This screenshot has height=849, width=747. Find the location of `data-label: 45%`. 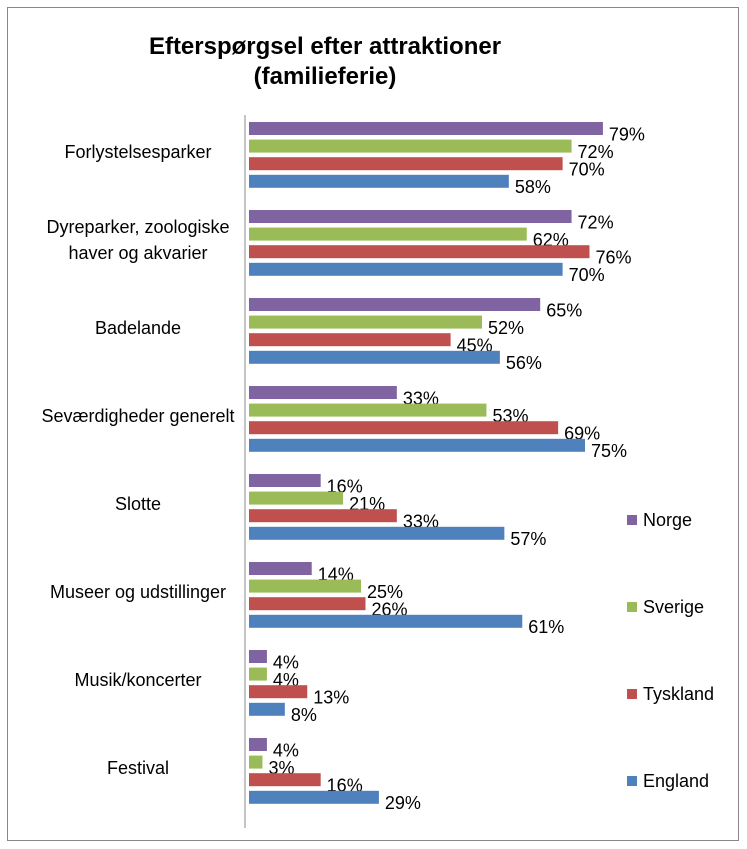

data-label: 45% is located at coordinates (475, 345).